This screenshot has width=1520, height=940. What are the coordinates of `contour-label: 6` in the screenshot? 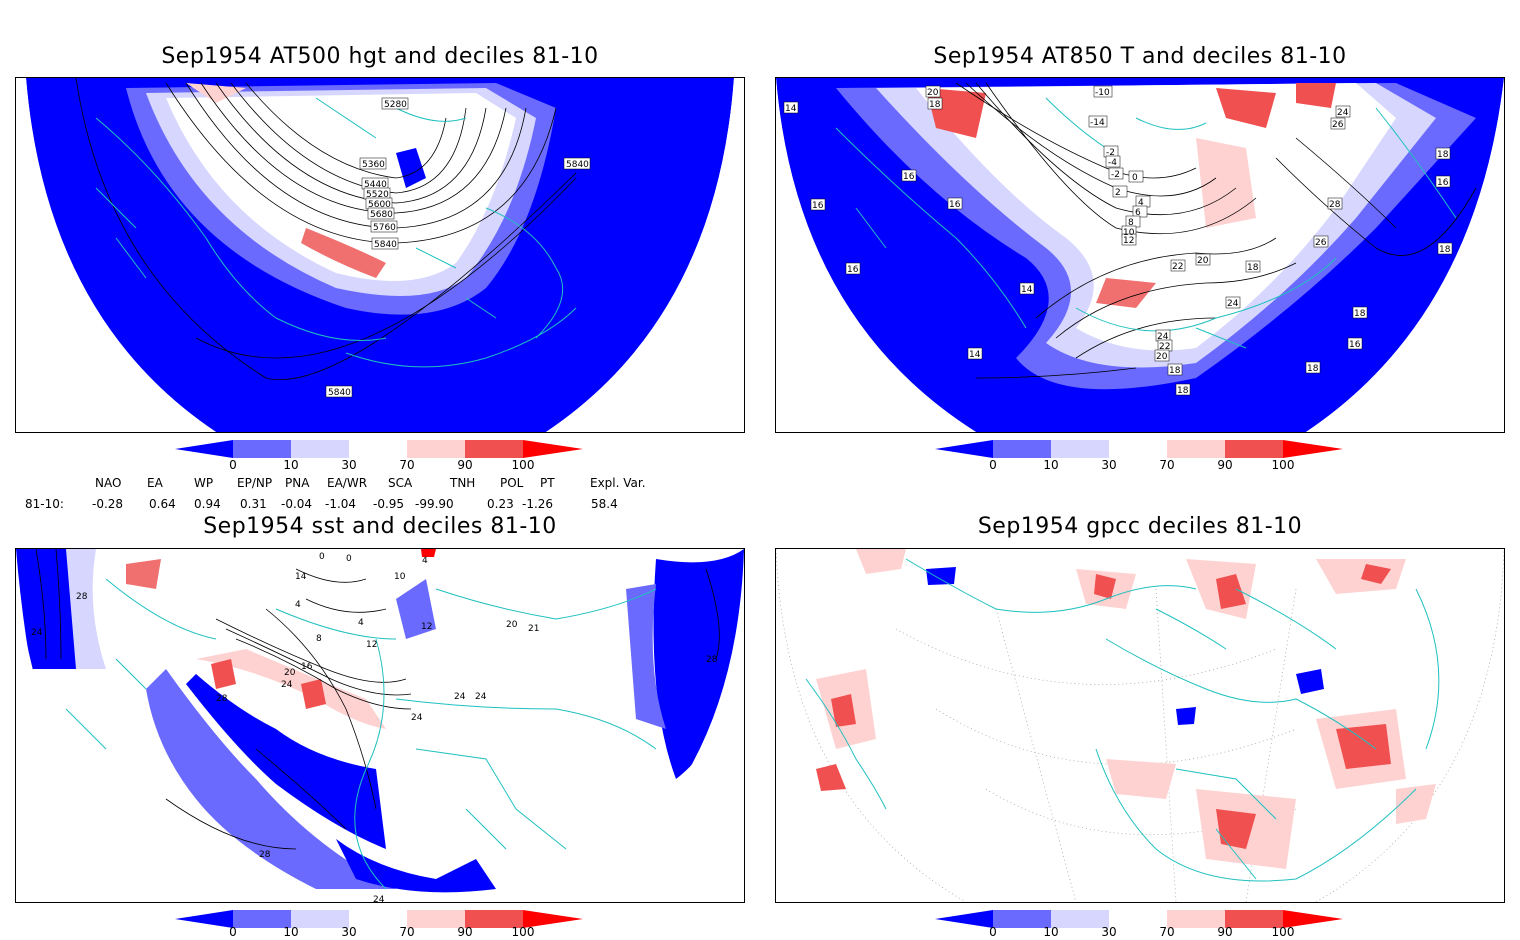 It's located at (1138, 213).